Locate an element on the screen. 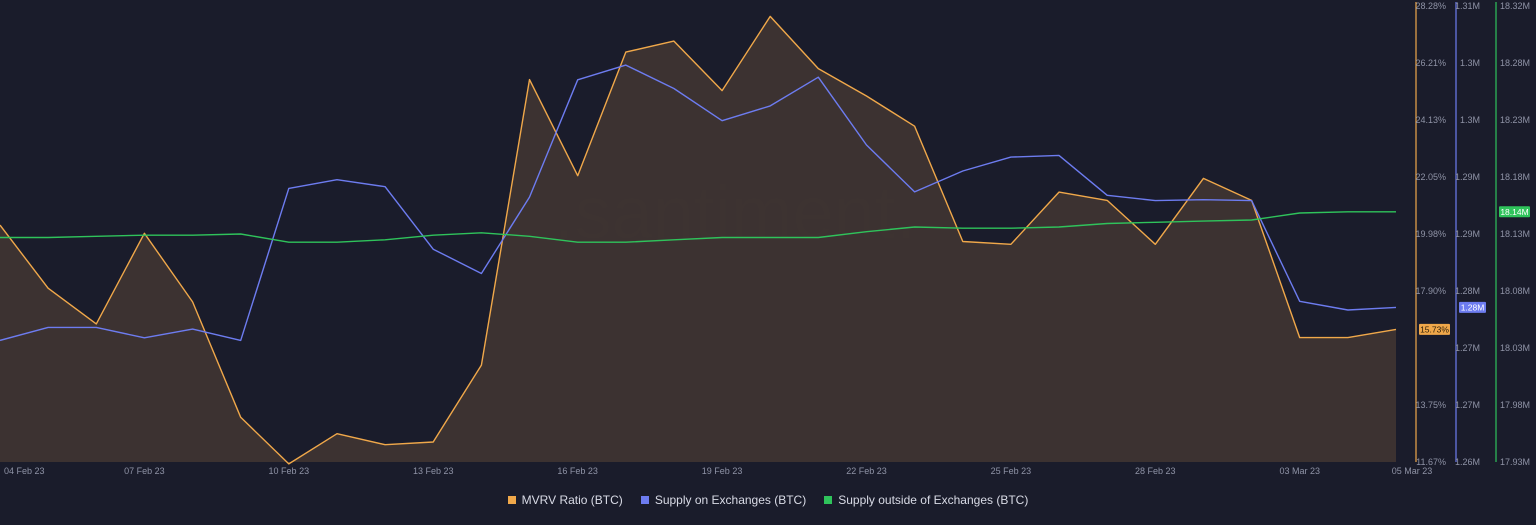  legend-item-mvrv: MVRV Ratio (BTC) is located at coordinates (565, 500).